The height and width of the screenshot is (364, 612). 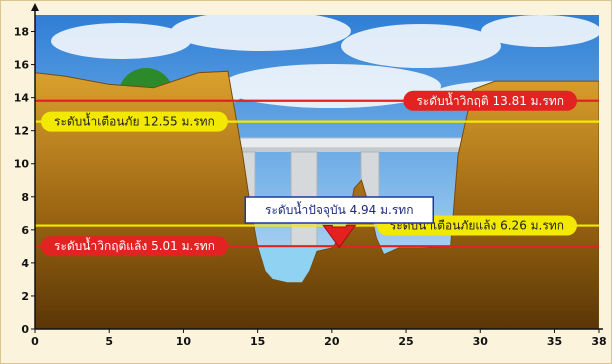 I want to click on y-tick-label: 4, so click(x=25, y=263).